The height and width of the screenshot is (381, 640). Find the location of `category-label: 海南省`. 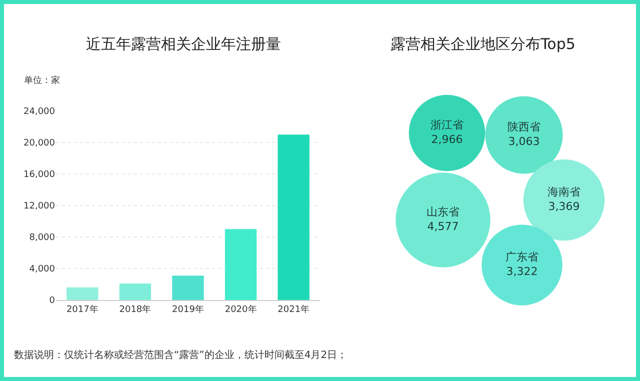

category-label: 海南省 is located at coordinates (564, 192).